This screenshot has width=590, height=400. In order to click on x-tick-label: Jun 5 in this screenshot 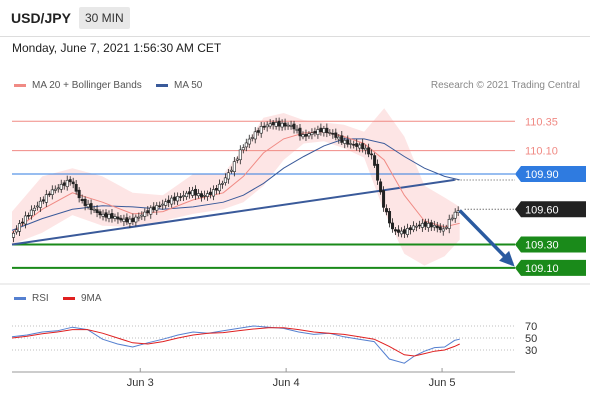, I will do `click(442, 383)`.